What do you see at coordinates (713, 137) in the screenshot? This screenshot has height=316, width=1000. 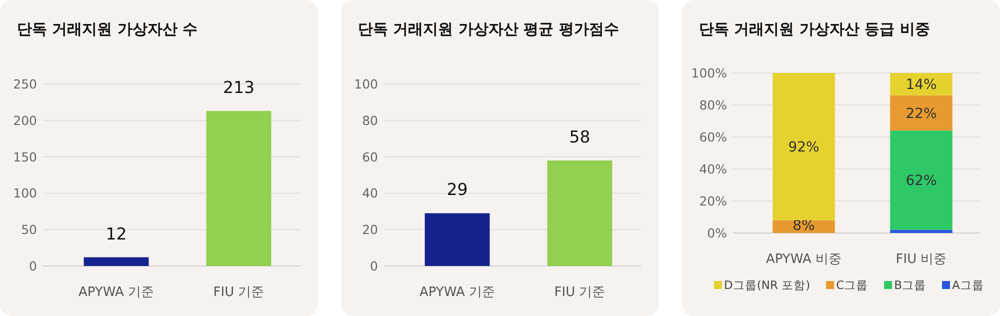 I see `y-tick-label: 60%` at bounding box center [713, 137].